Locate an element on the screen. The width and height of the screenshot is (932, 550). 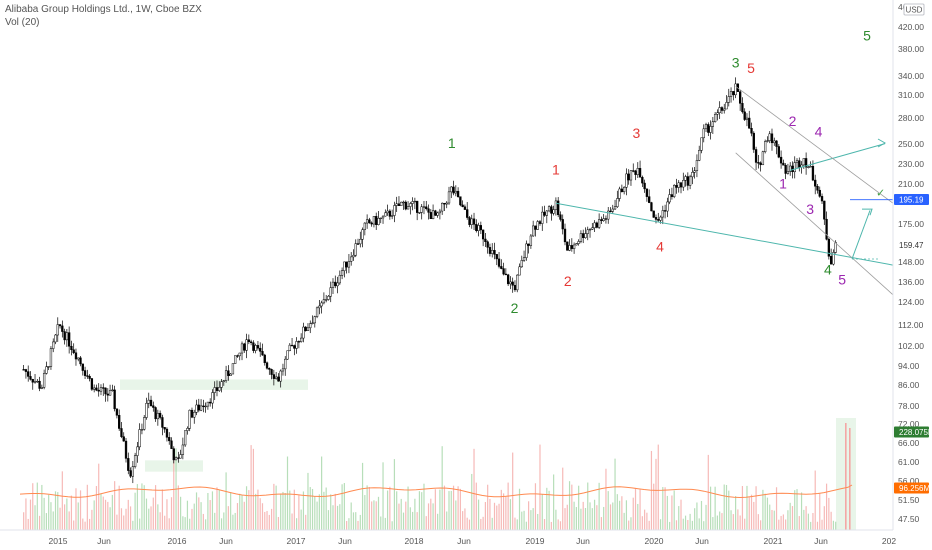
arrow-head is located at coordinates (882, 143).